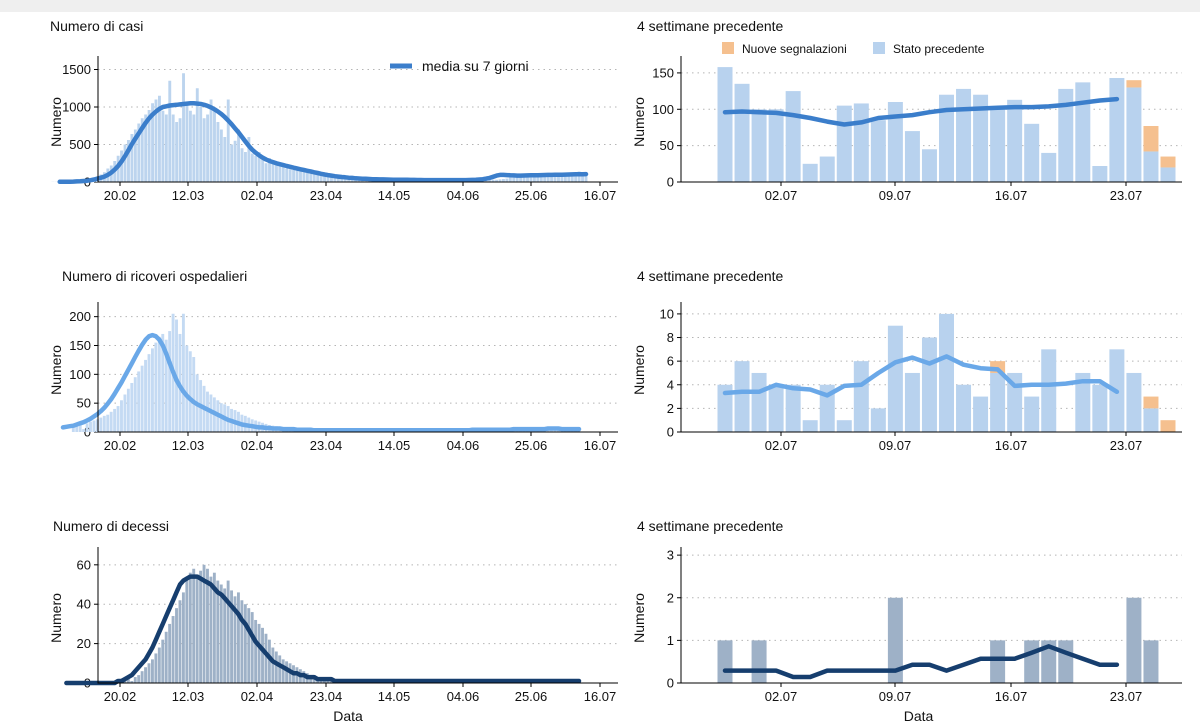 Image resolution: width=1200 pixels, height=724 pixels. What do you see at coordinates (96, 26) in the screenshot?
I see `chart-title: Numero di casi` at bounding box center [96, 26].